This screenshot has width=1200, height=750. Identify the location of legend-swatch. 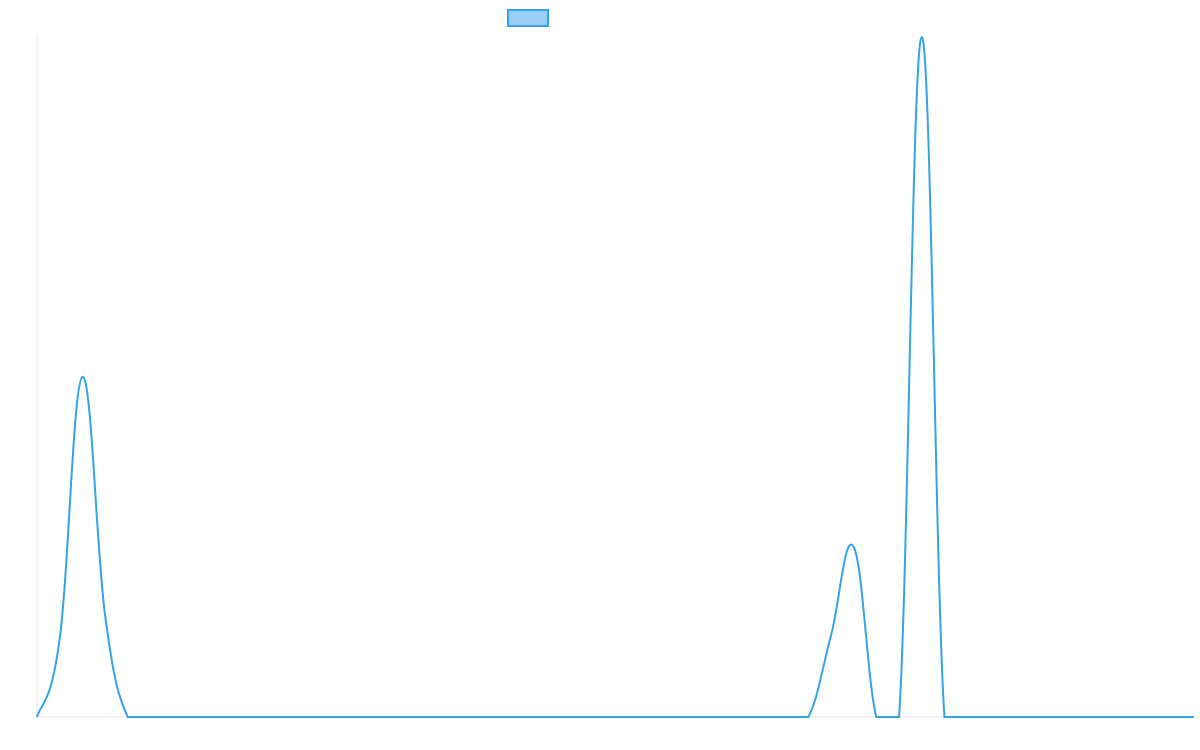
(528, 18).